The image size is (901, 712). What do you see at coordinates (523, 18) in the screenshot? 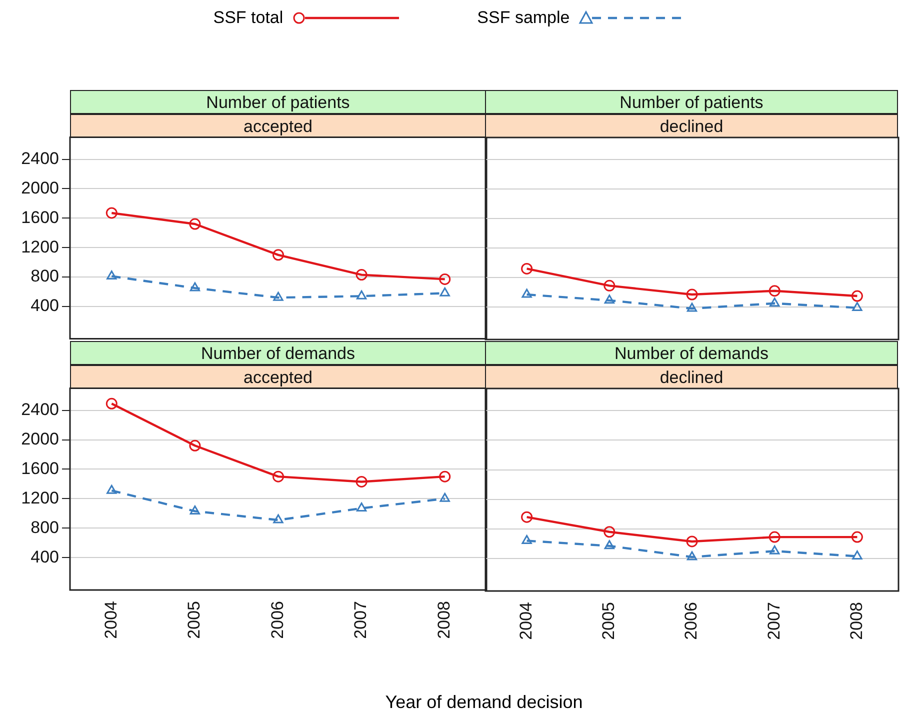
I see `legend-label: SSF sample` at bounding box center [523, 18].